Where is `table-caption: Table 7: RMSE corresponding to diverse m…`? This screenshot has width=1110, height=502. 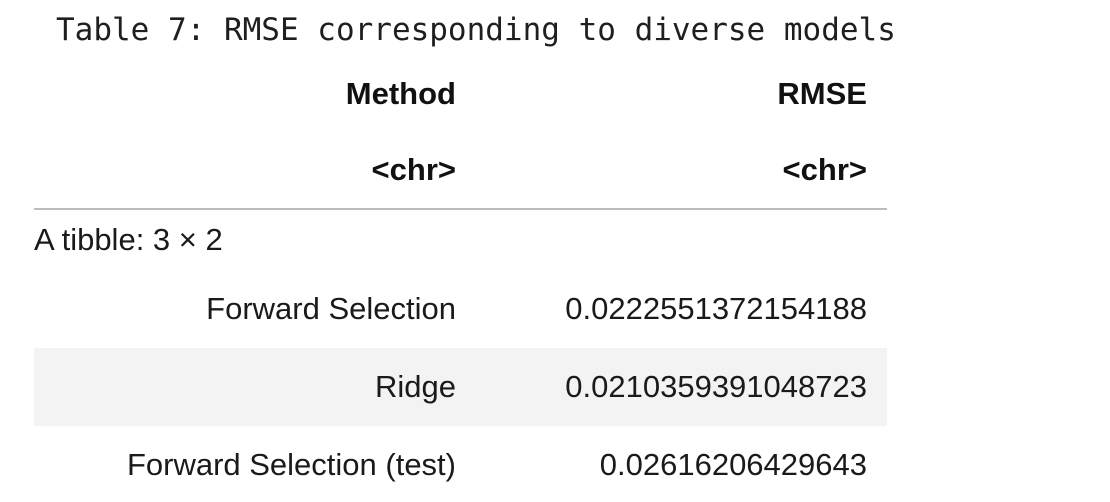 table-caption: Table 7: RMSE corresponding to diverse m… is located at coordinates (476, 30).